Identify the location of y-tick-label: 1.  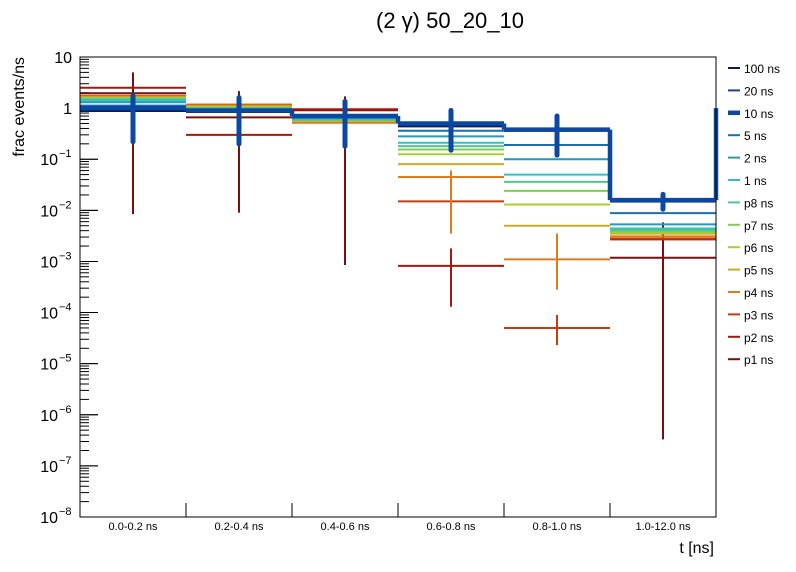
(67, 109).